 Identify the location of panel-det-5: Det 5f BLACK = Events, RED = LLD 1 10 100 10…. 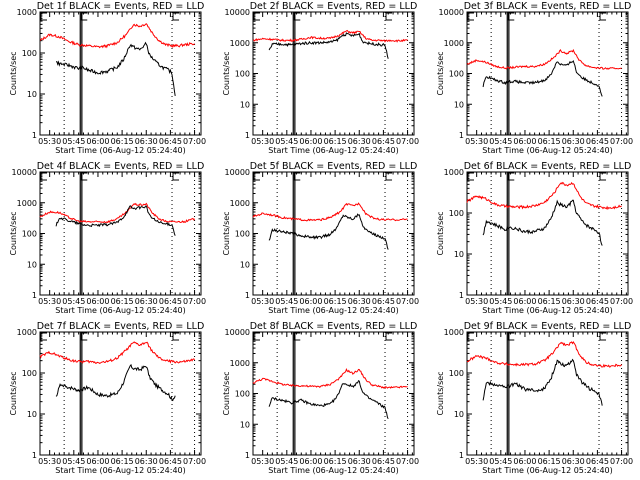
(320, 238).